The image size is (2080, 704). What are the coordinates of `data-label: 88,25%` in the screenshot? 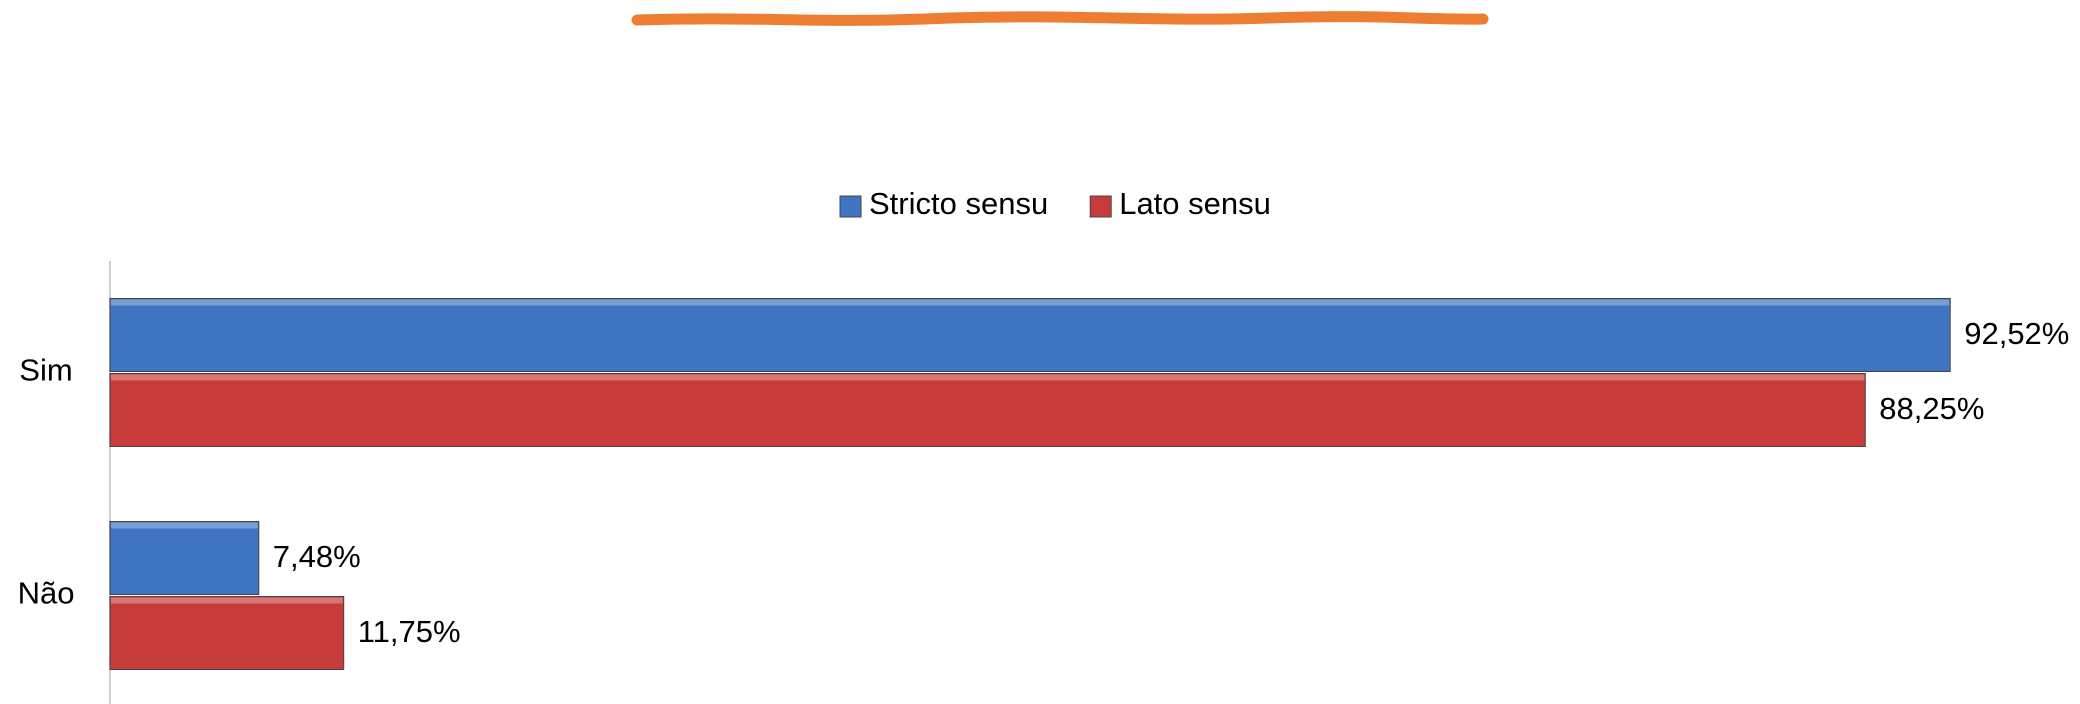 It's located at (1931, 408).